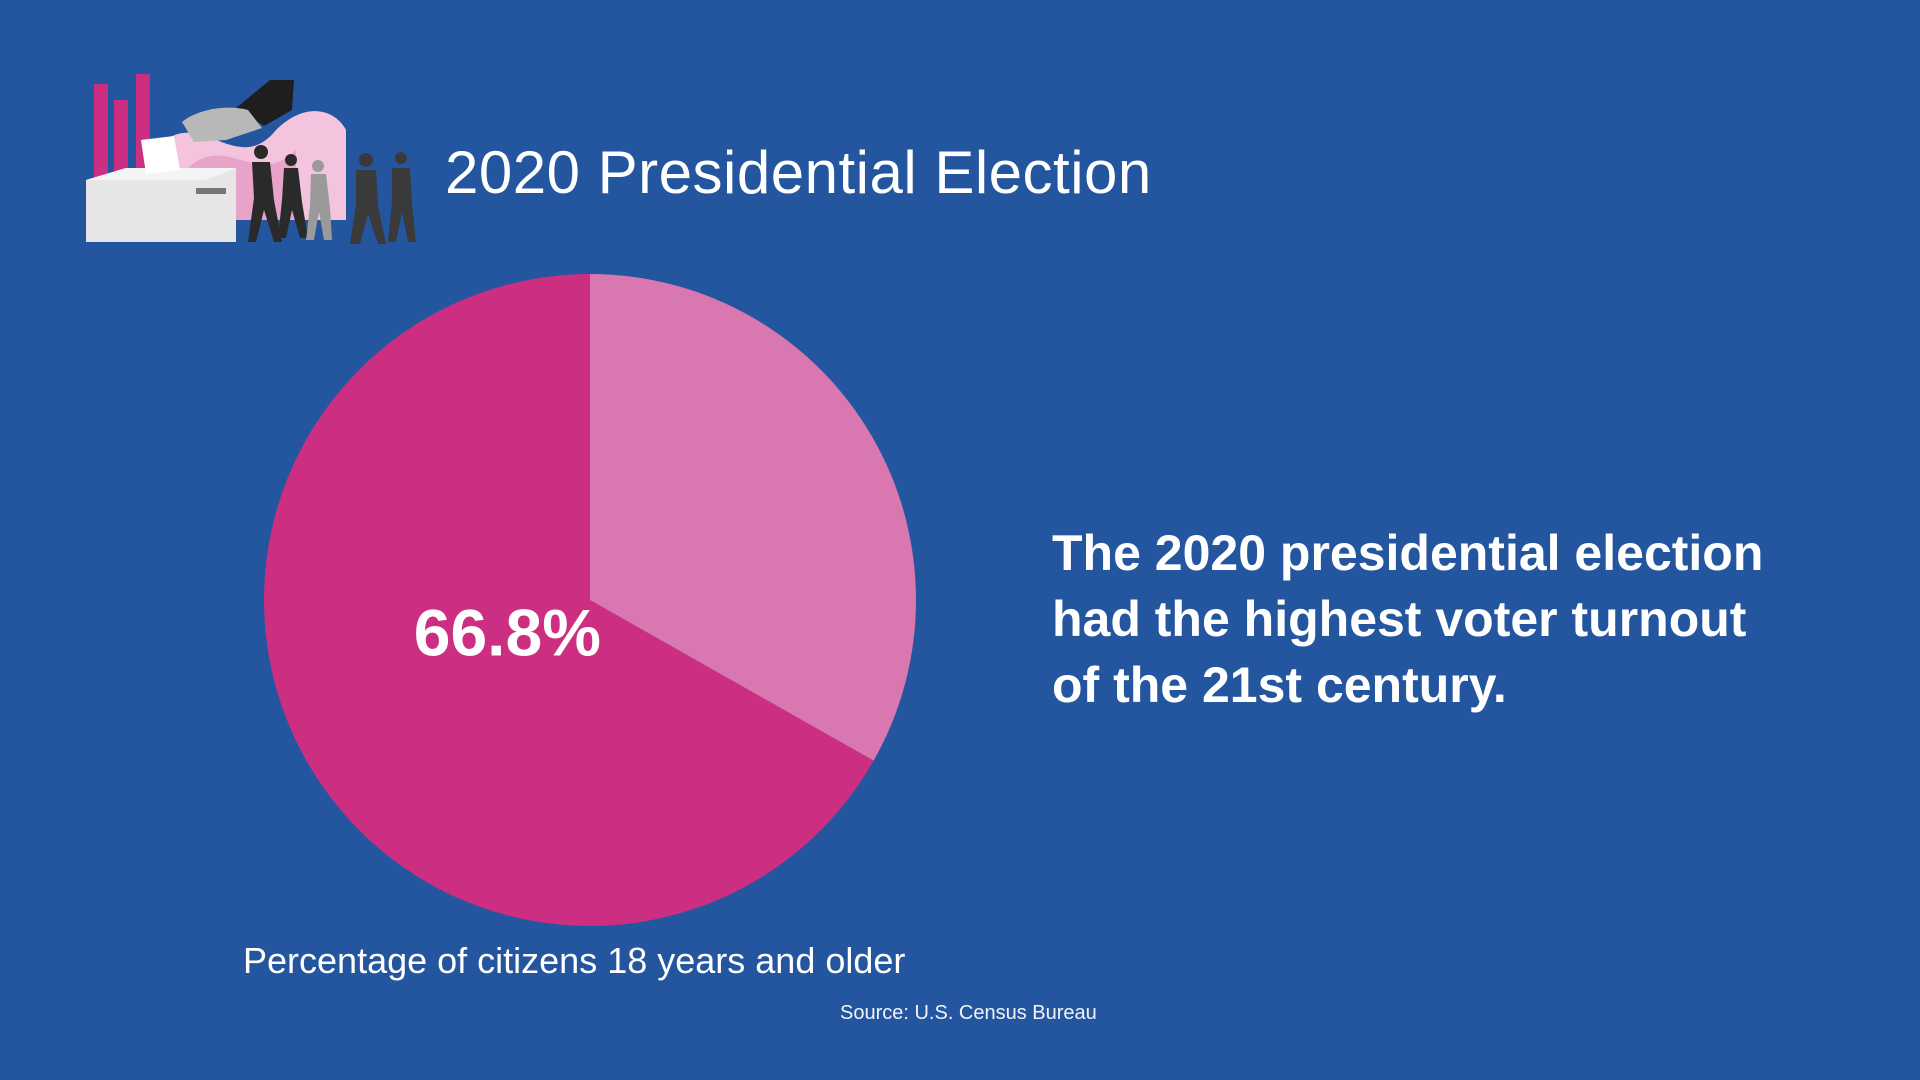  I want to click on ballot-paper, so click(160, 155).